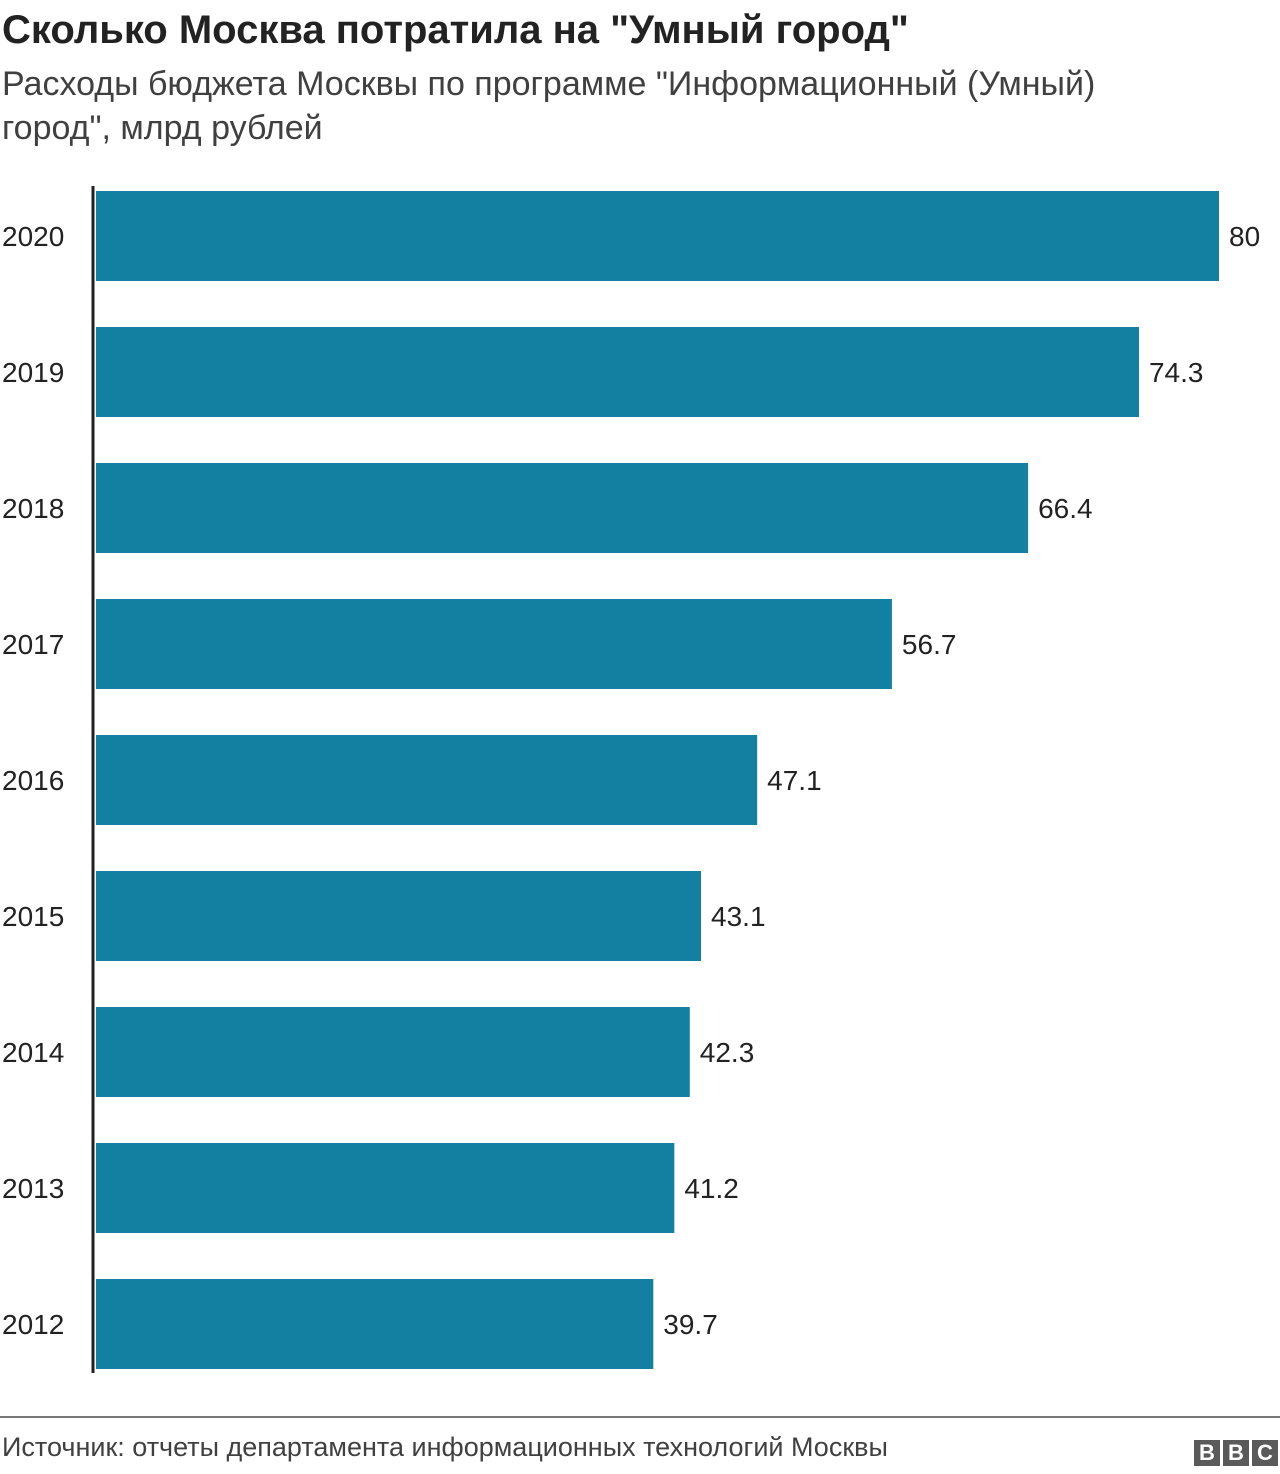 Image resolution: width=1280 pixels, height=1474 pixels. What do you see at coordinates (1244, 236) in the screenshot?
I see `data-label: 80` at bounding box center [1244, 236].